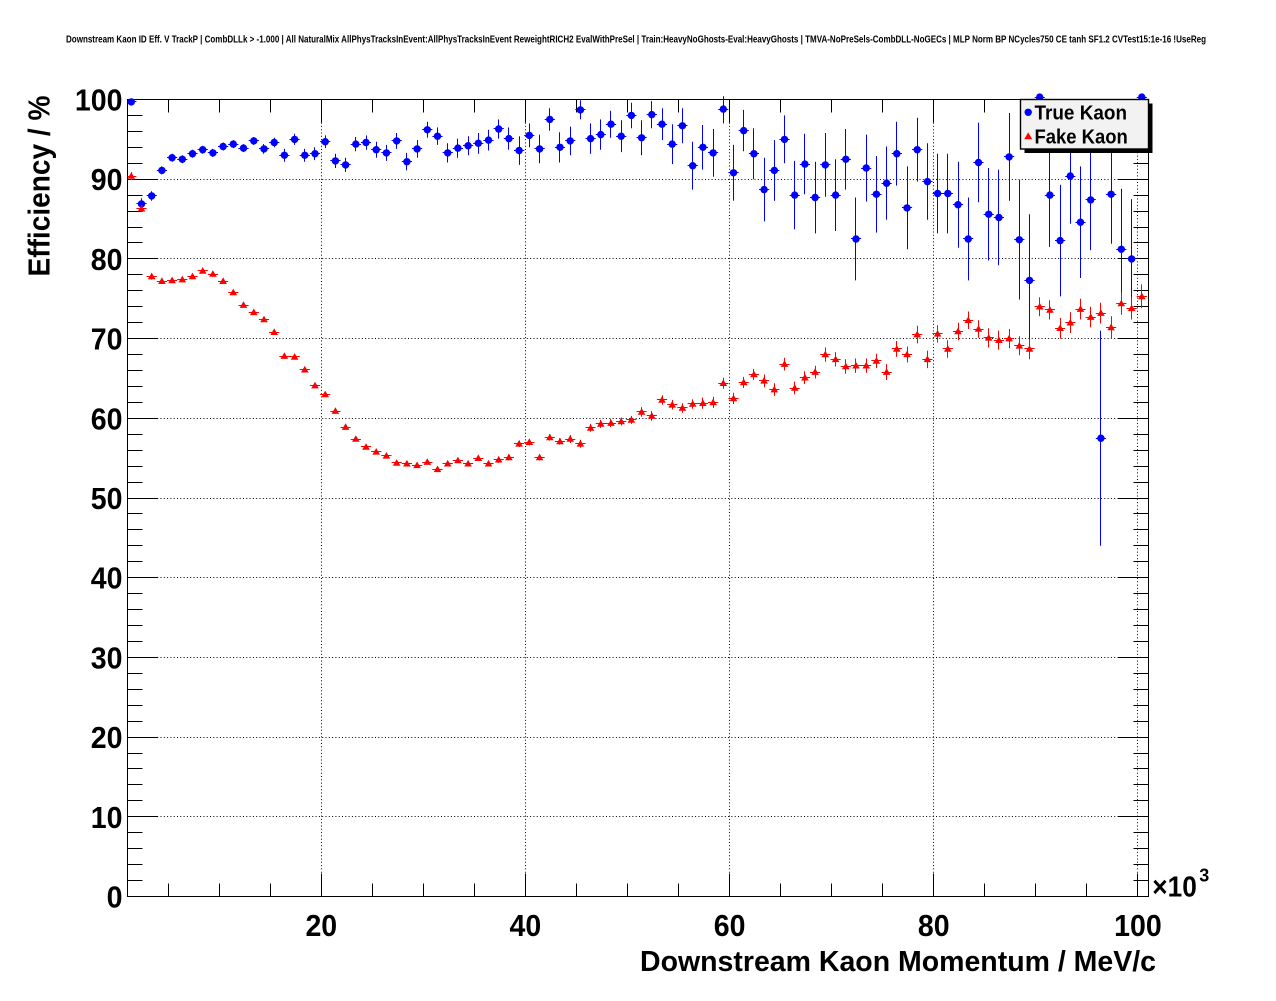  I want to click on svg-text: ×10, so click(1174, 888).